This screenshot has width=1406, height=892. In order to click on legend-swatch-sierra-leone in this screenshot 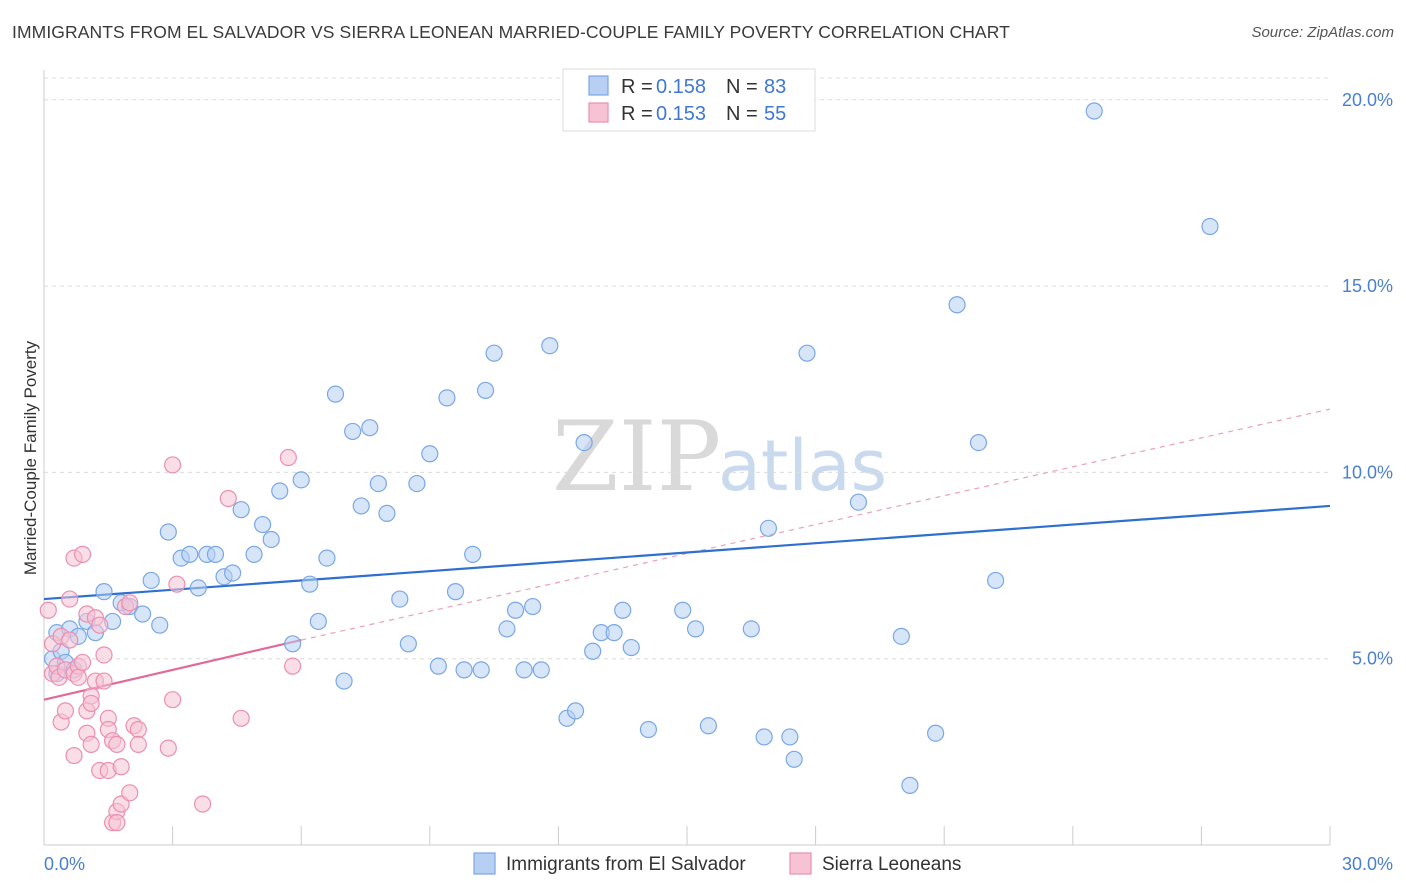, I will do `click(598, 112)`.